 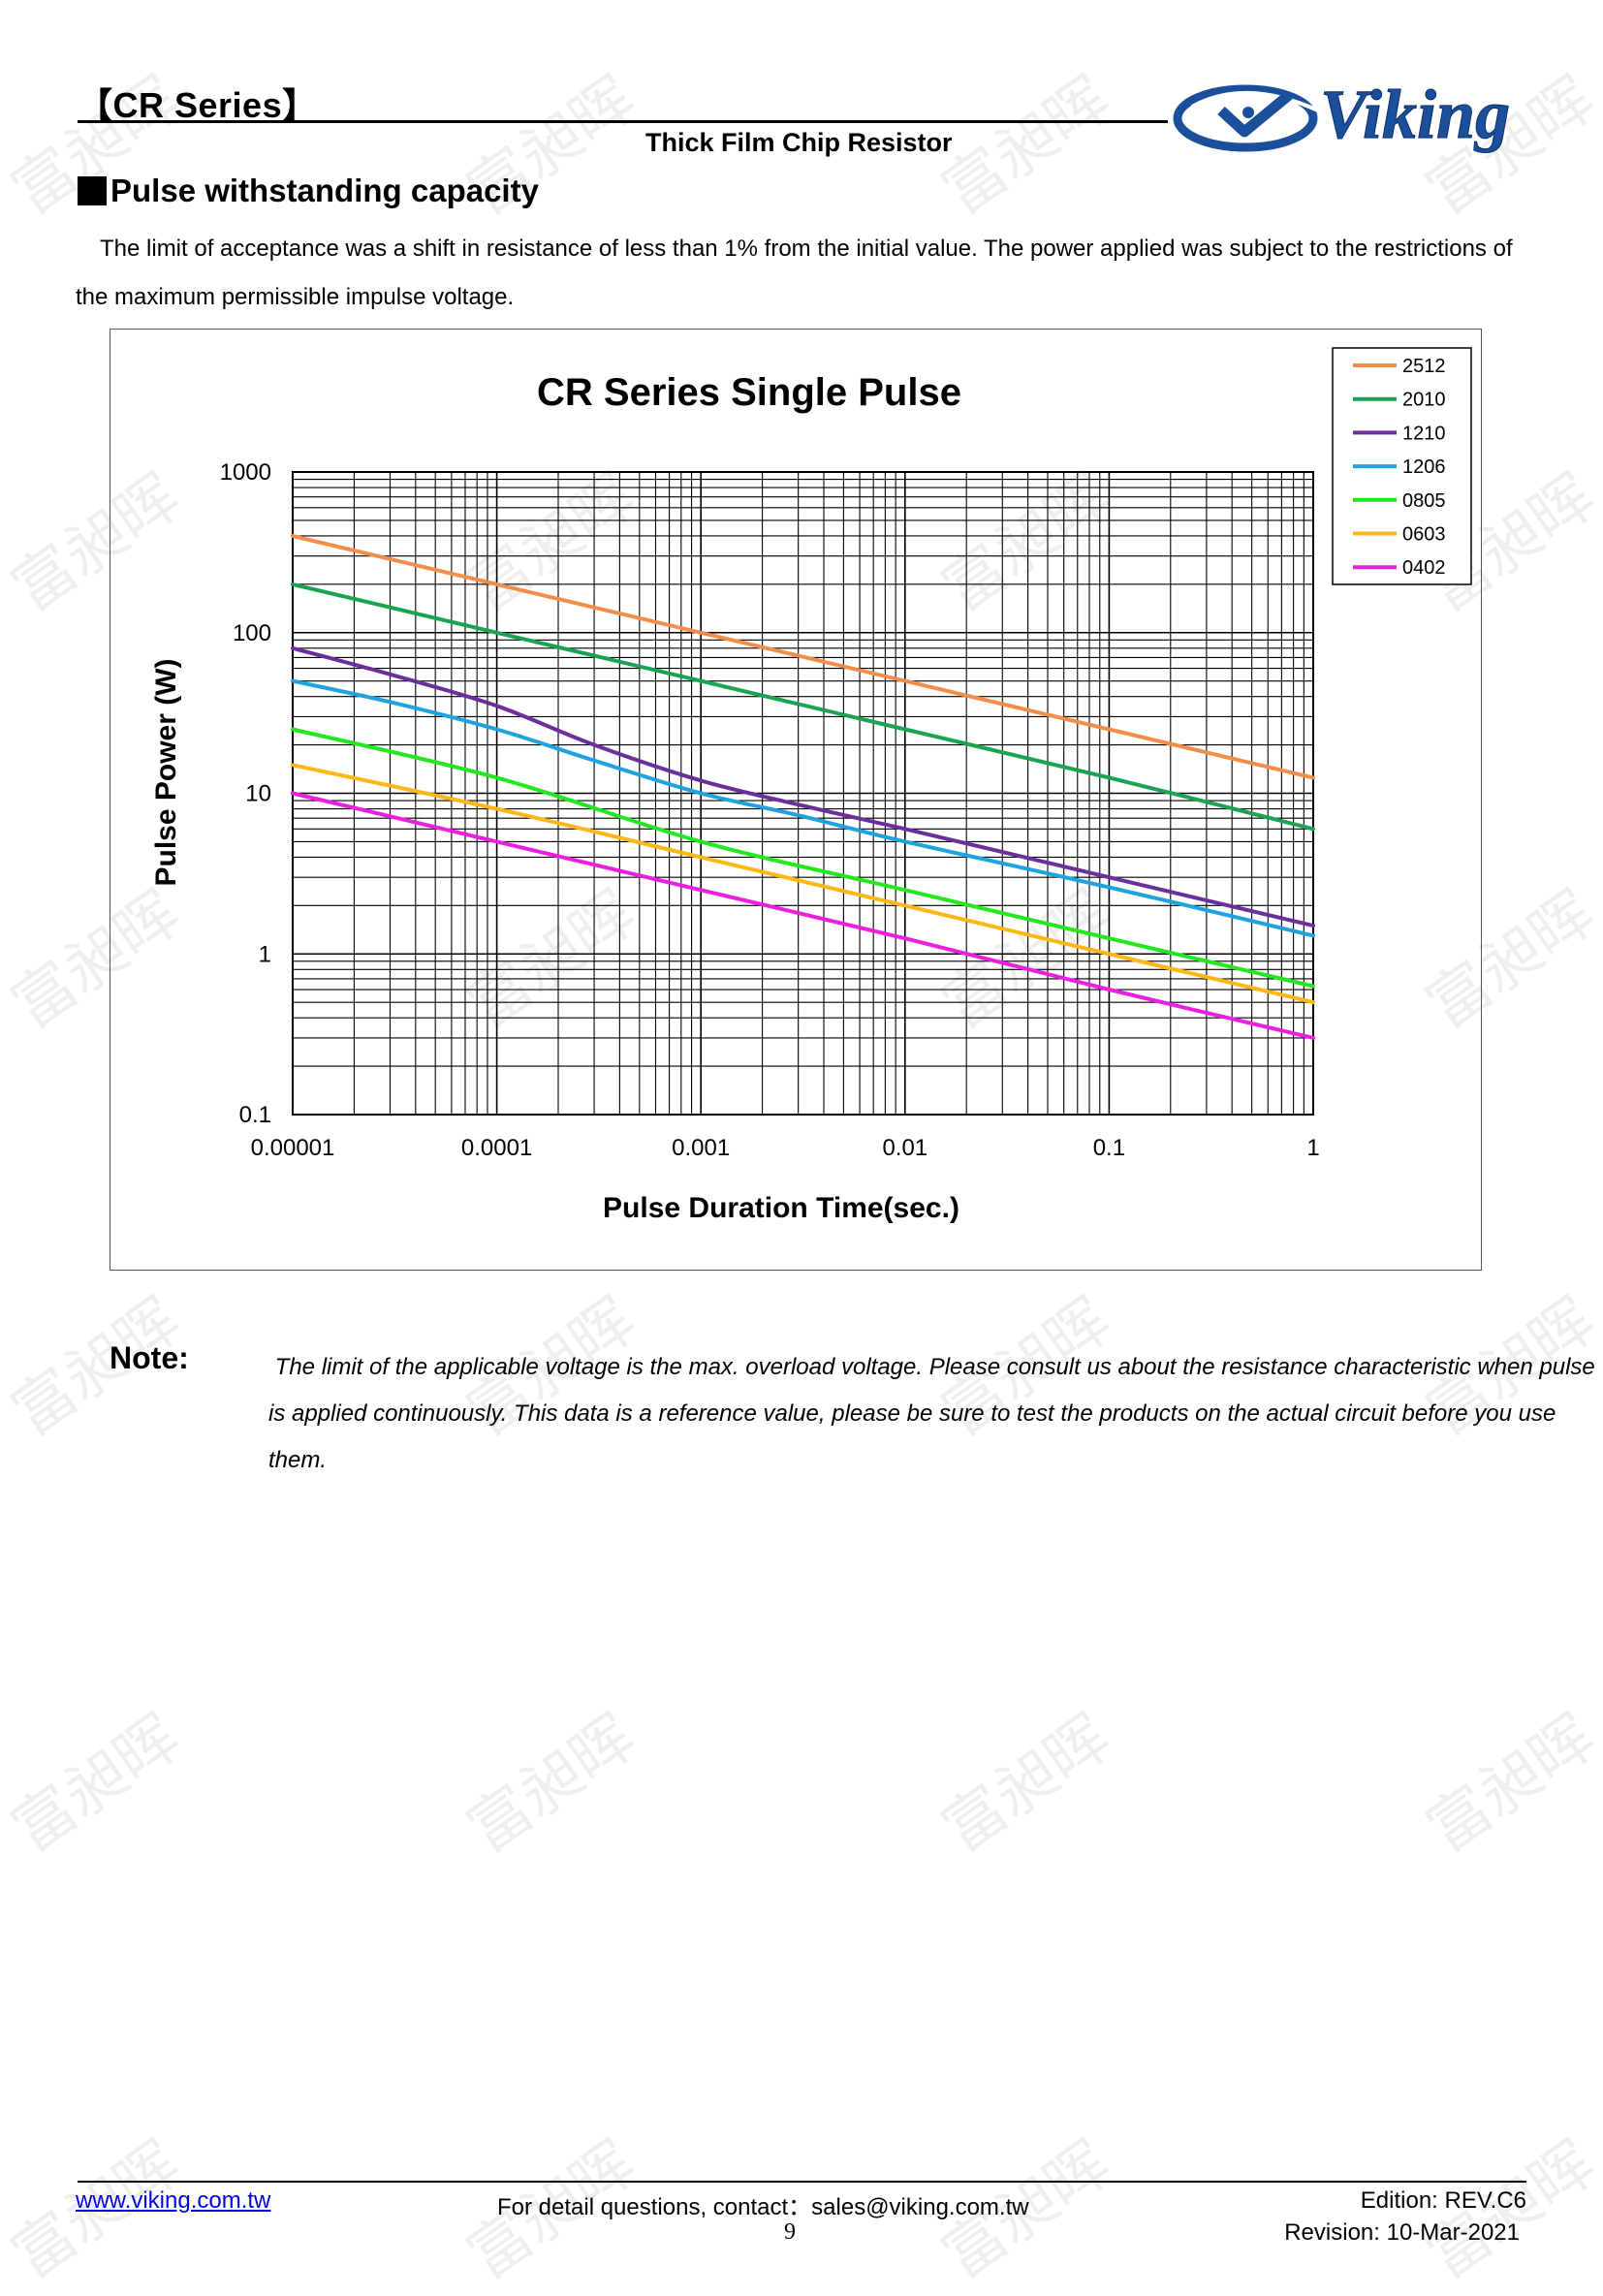 I want to click on logo-wordmark: Viking, so click(x=1415, y=115).